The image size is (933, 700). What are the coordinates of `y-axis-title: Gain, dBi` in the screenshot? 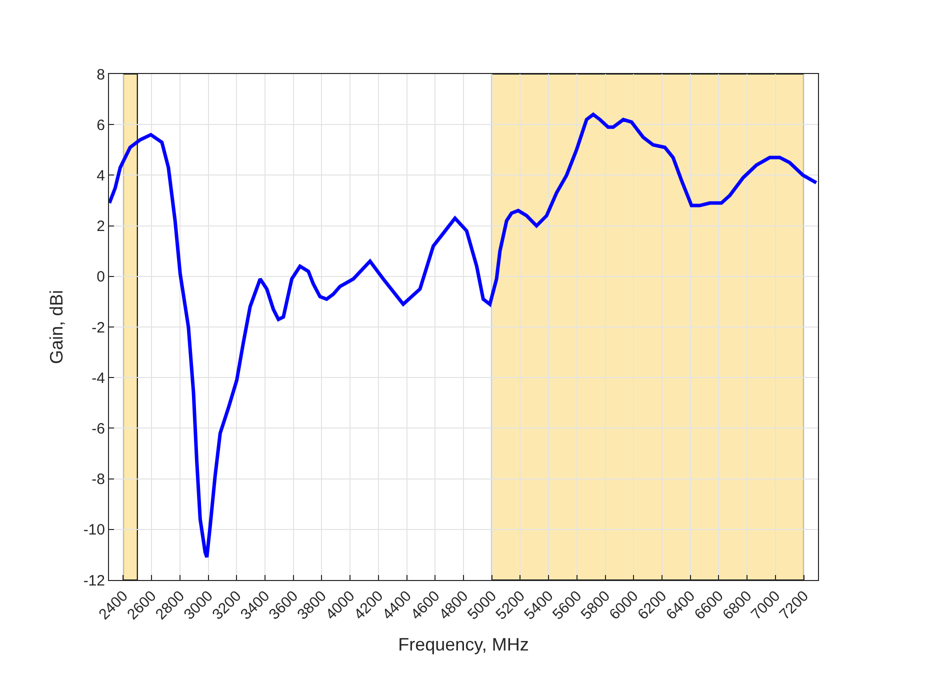 It's located at (56, 327).